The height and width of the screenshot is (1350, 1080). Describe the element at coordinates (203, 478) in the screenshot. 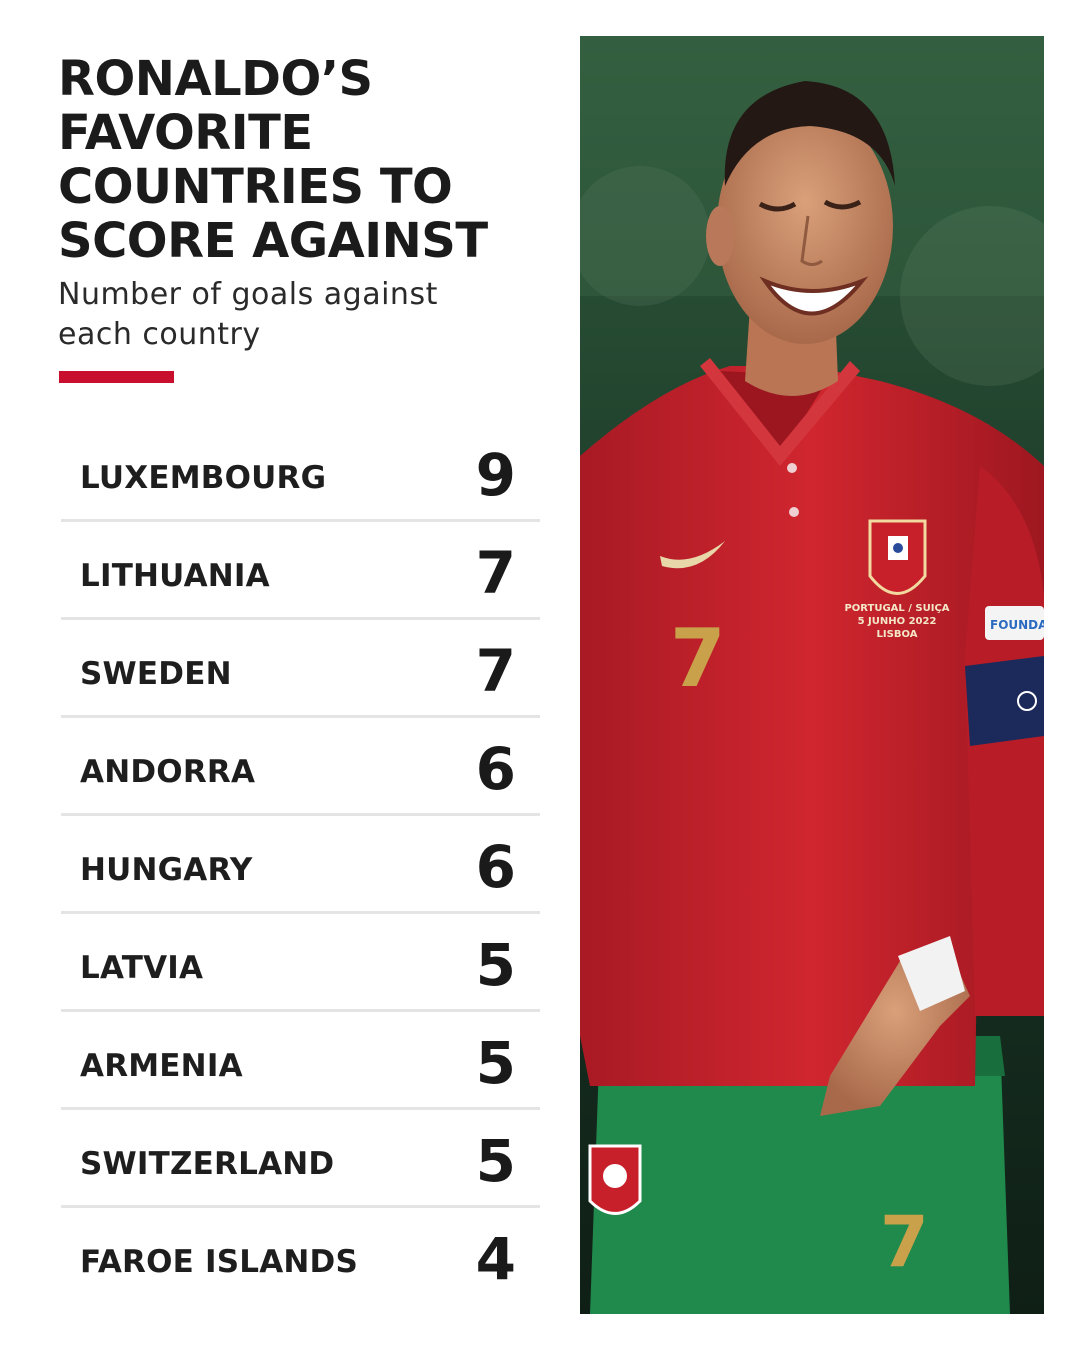

I see `country-name: LUXEMBOURG` at that location.